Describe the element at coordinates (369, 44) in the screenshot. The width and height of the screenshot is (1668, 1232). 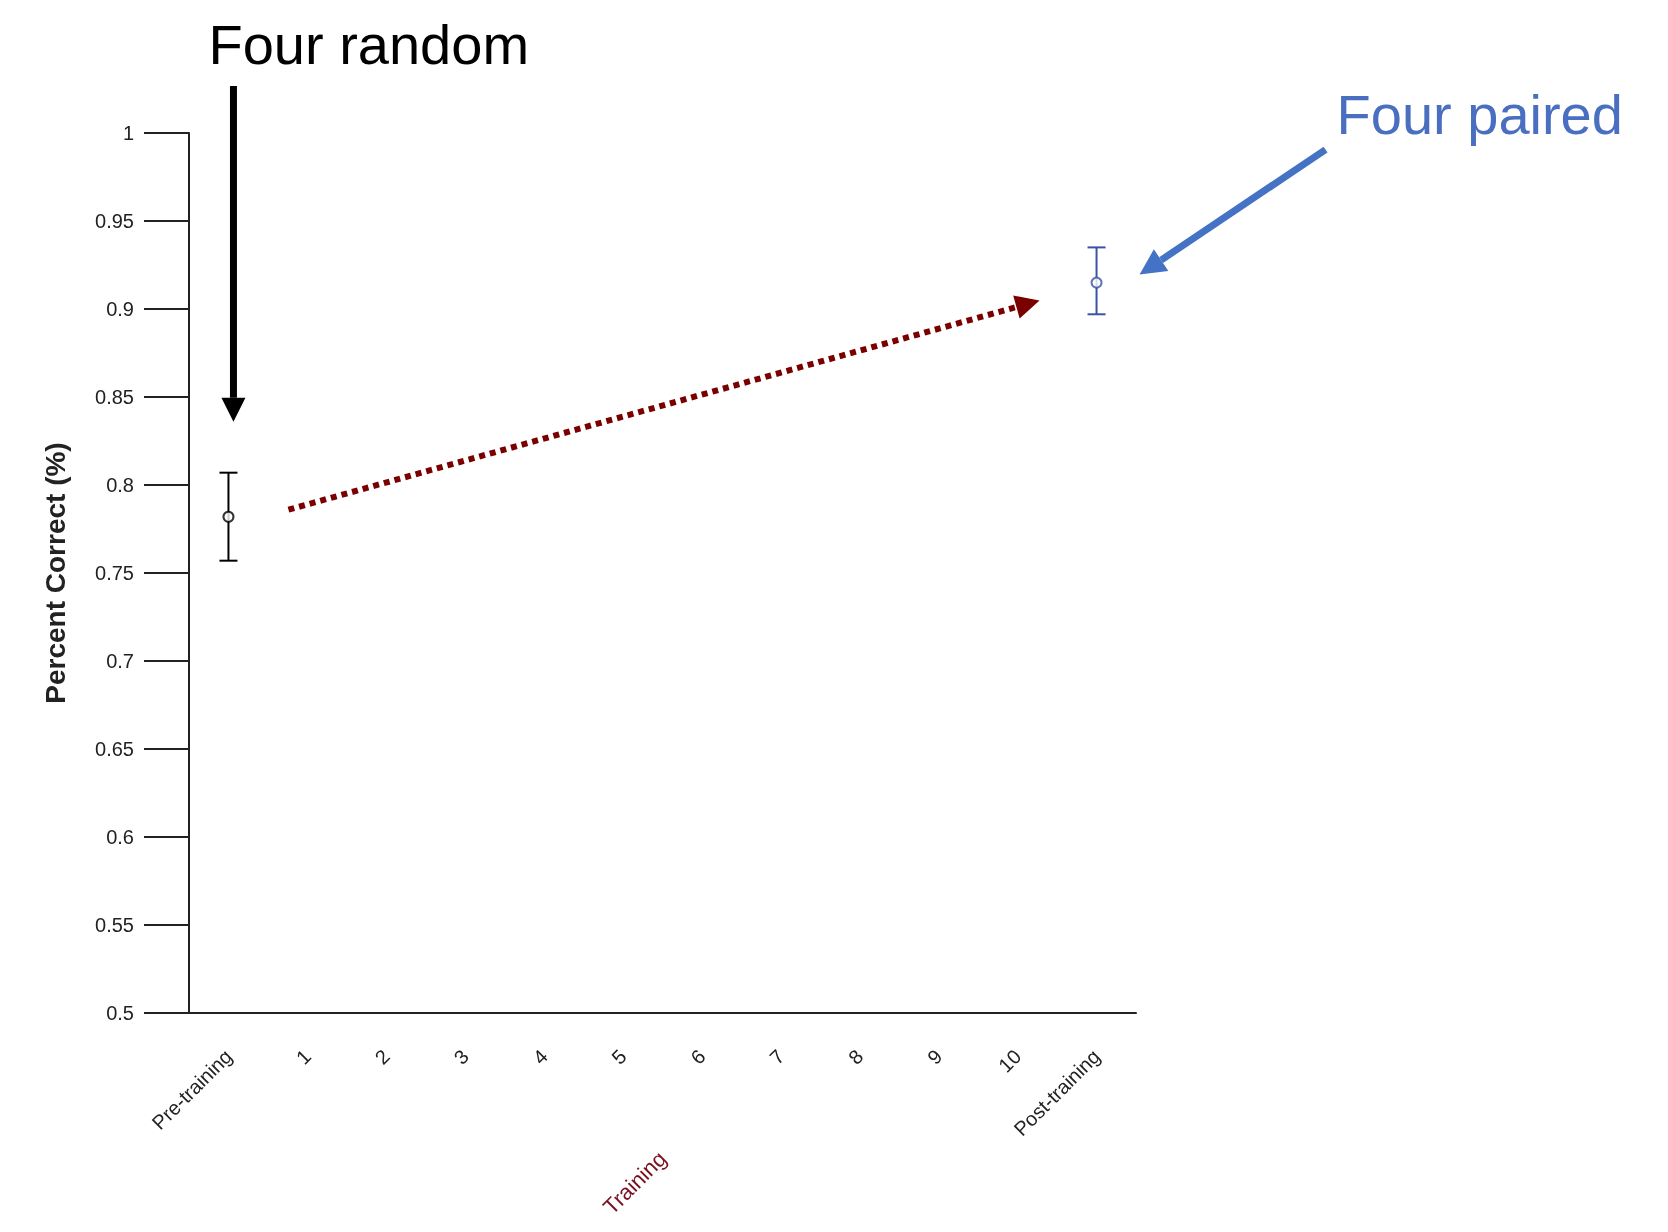
I see `text: Four random` at that location.